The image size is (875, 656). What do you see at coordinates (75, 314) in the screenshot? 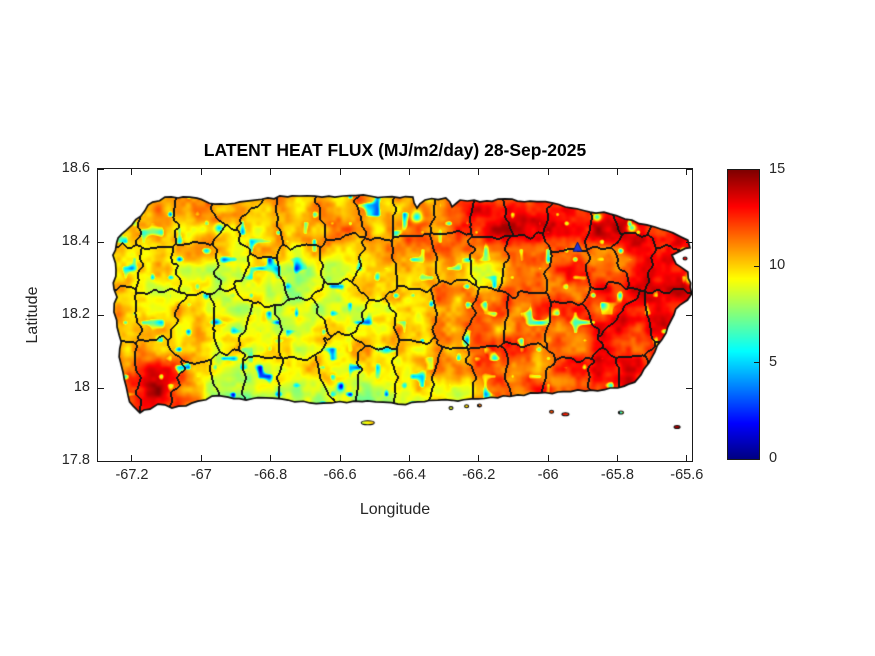
I see `y-tick-label: 18.2` at bounding box center [75, 314].